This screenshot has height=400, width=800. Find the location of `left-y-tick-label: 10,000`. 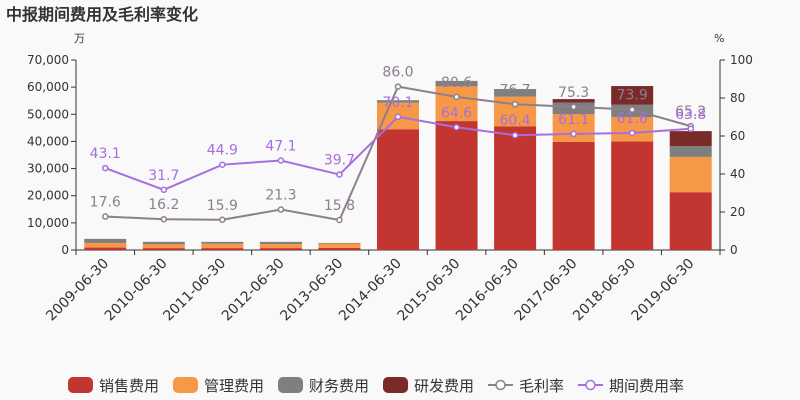

left-y-tick-label: 10,000 is located at coordinates (48, 223).